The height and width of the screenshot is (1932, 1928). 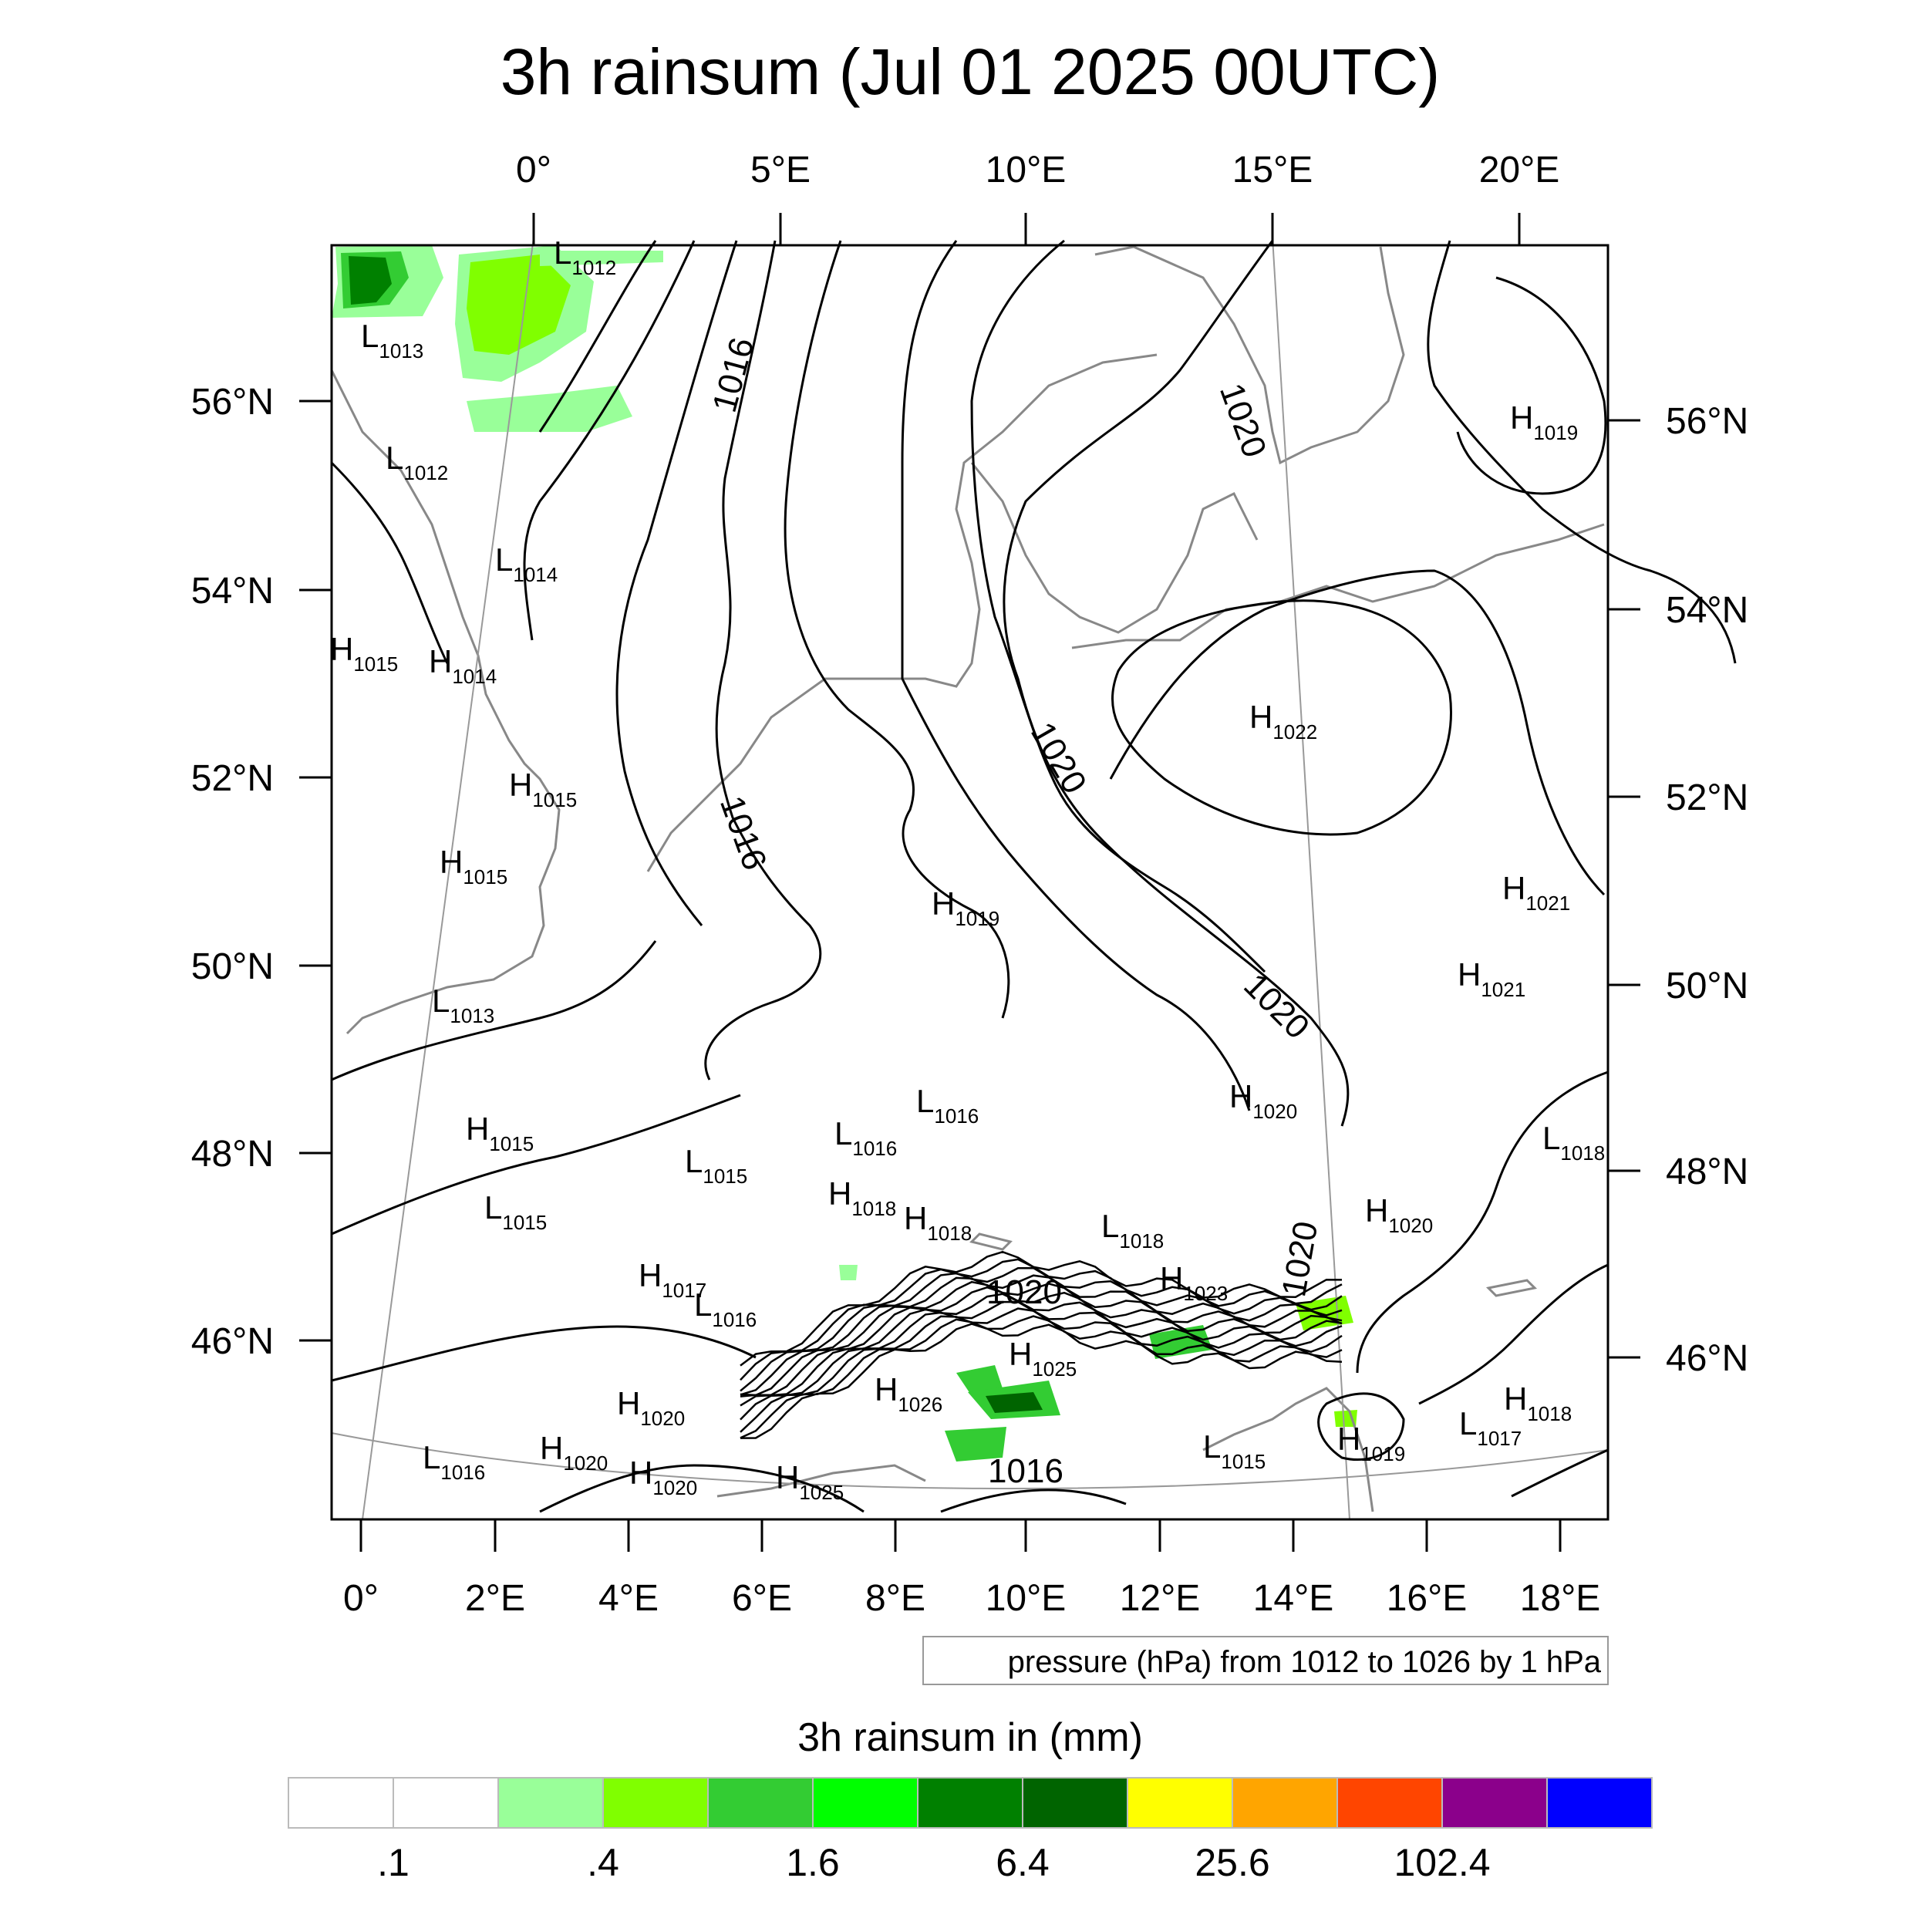 What do you see at coordinates (1272, 170) in the screenshot?
I see `top-lon-15e: 15°E` at bounding box center [1272, 170].